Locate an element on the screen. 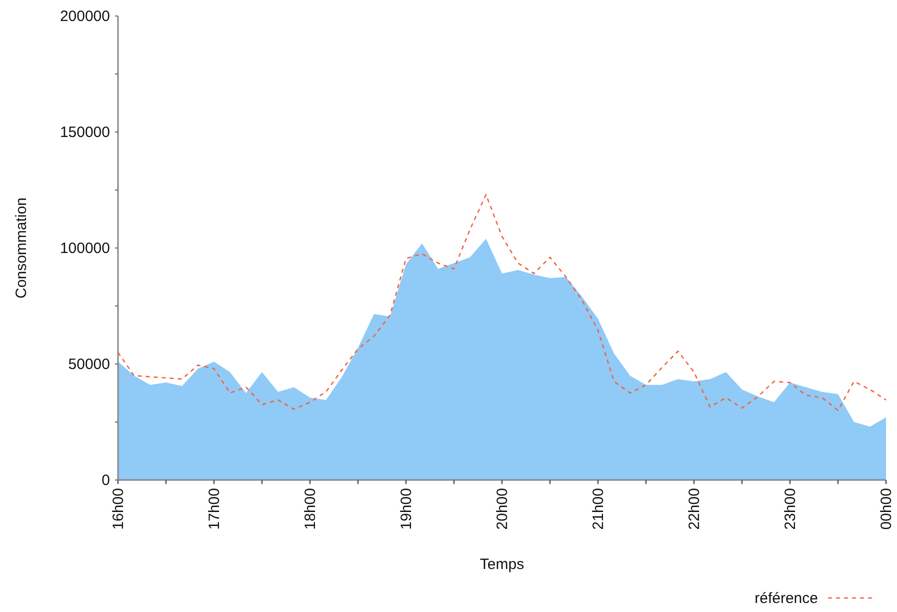 The width and height of the screenshot is (897, 612). y-tick-label: 50000 is located at coordinates (89, 364).